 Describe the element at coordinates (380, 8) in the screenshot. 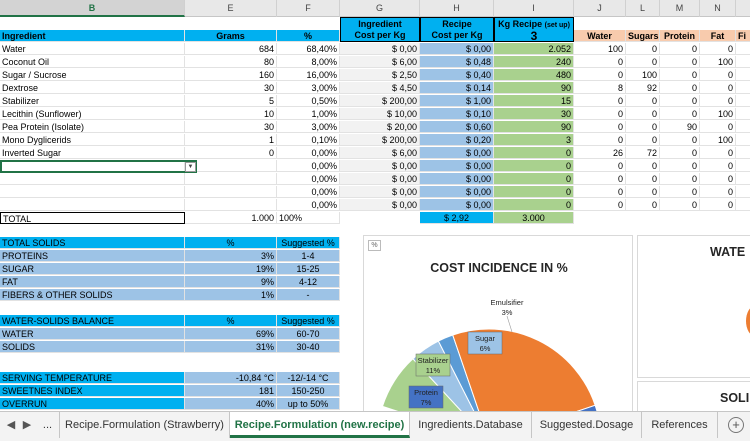

I see `column-header-G: G` at that location.